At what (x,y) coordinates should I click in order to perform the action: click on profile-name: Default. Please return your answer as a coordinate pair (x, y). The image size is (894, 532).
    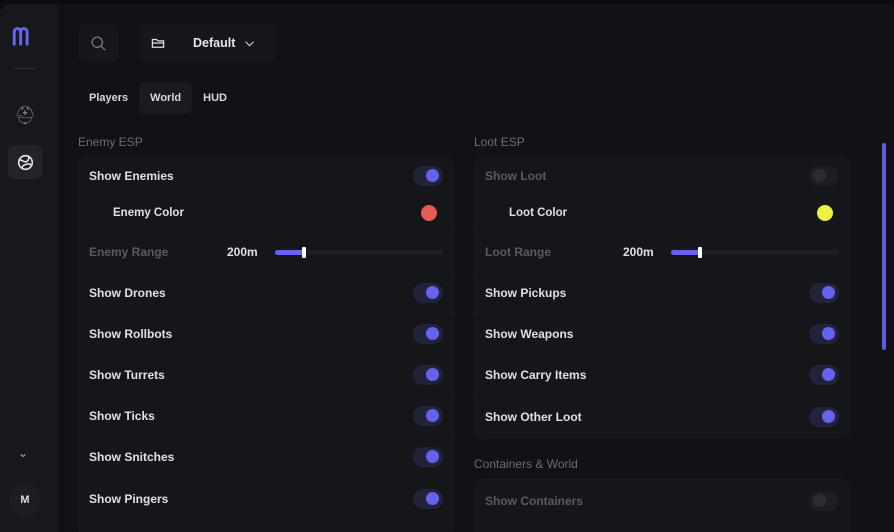
    Looking at the image, I should click on (214, 43).